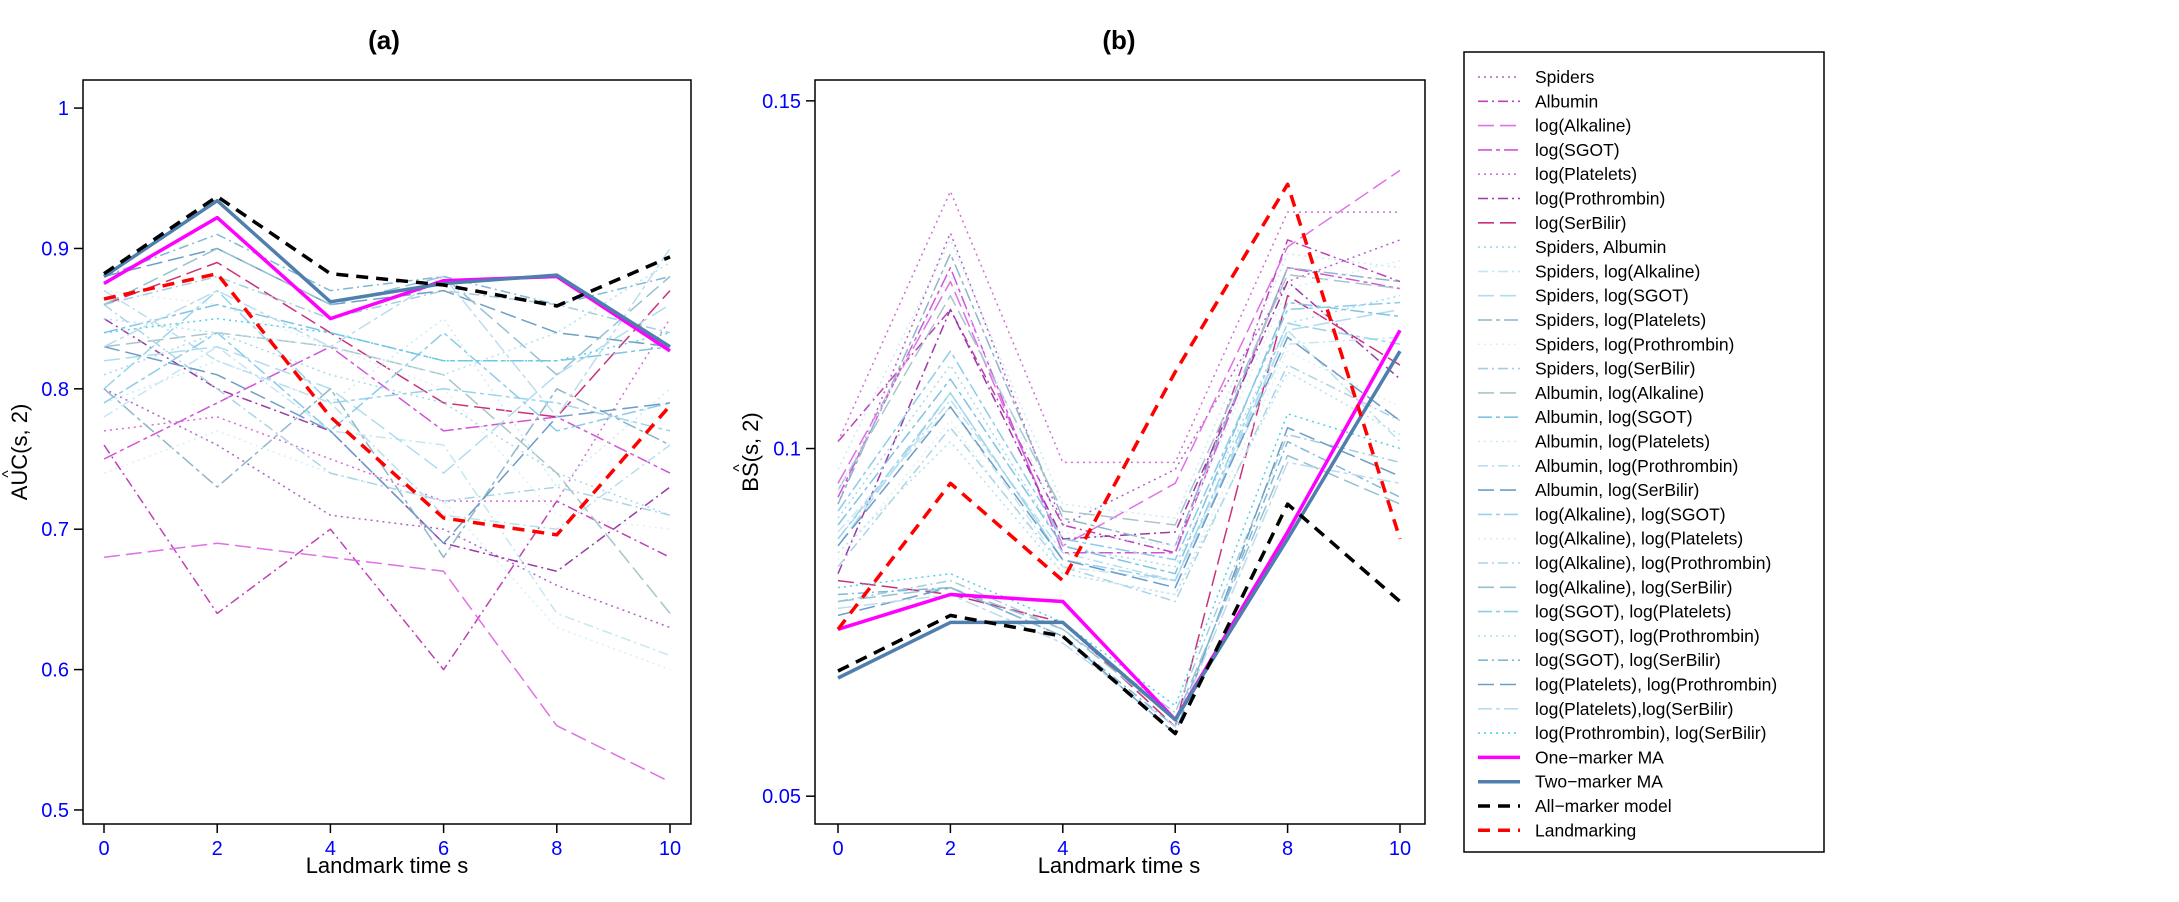  I want to click on panel-a-y-axis-label-group: AUC(s, 2) ^, so click(16, 452).